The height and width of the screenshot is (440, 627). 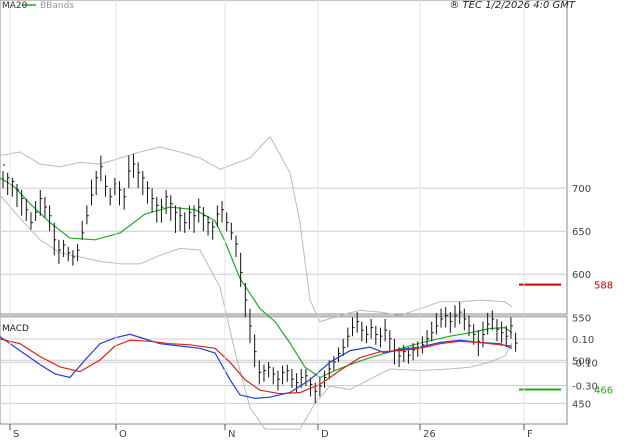 What do you see at coordinates (581, 232) in the screenshot?
I see `price-y-tick-label: 650` at bounding box center [581, 232].